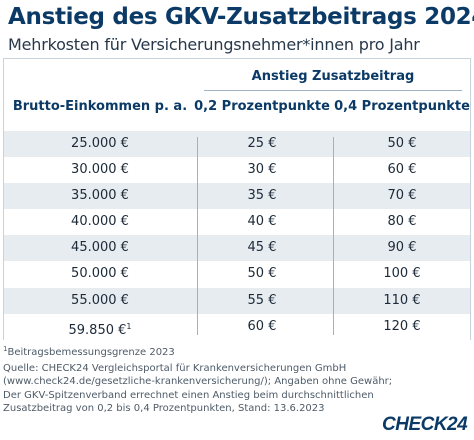  What do you see at coordinates (237, 144) in the screenshot?
I see `table-row: 25.000 € 25 € 50 €` at bounding box center [237, 144].